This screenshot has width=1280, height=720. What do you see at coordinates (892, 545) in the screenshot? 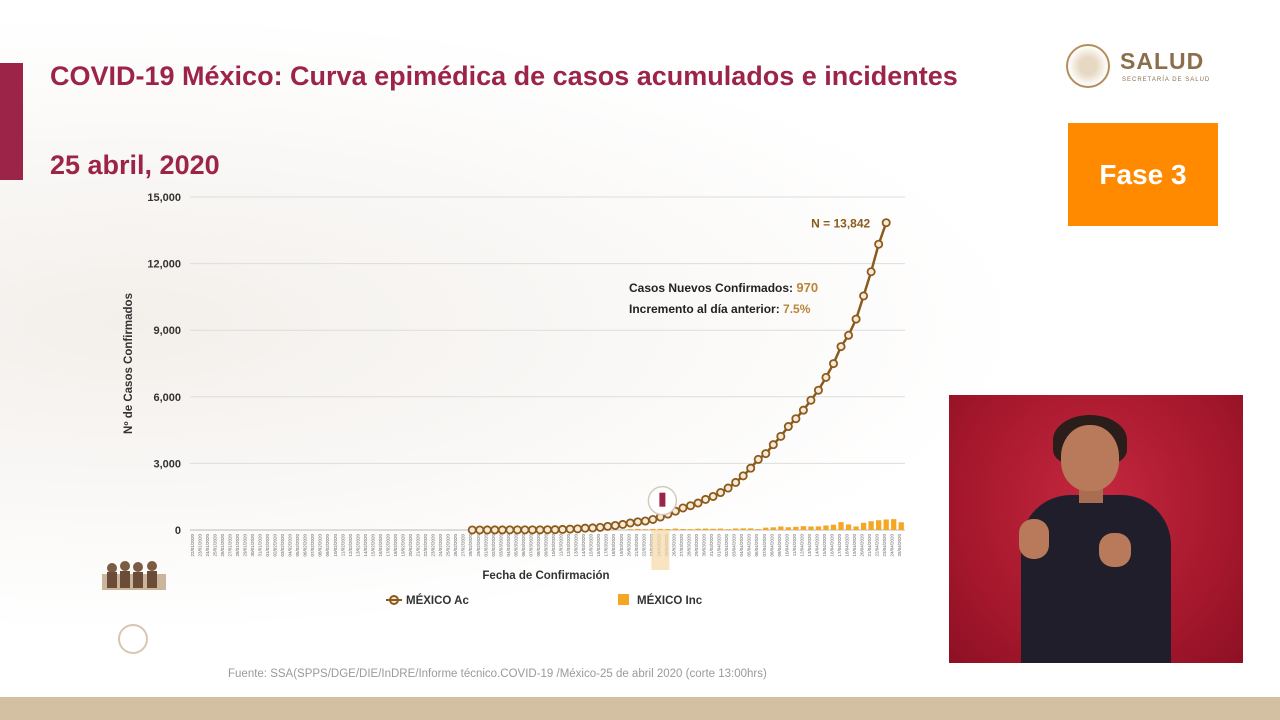
I see `x-tick-label: 24/04/2020` at bounding box center [892, 545].